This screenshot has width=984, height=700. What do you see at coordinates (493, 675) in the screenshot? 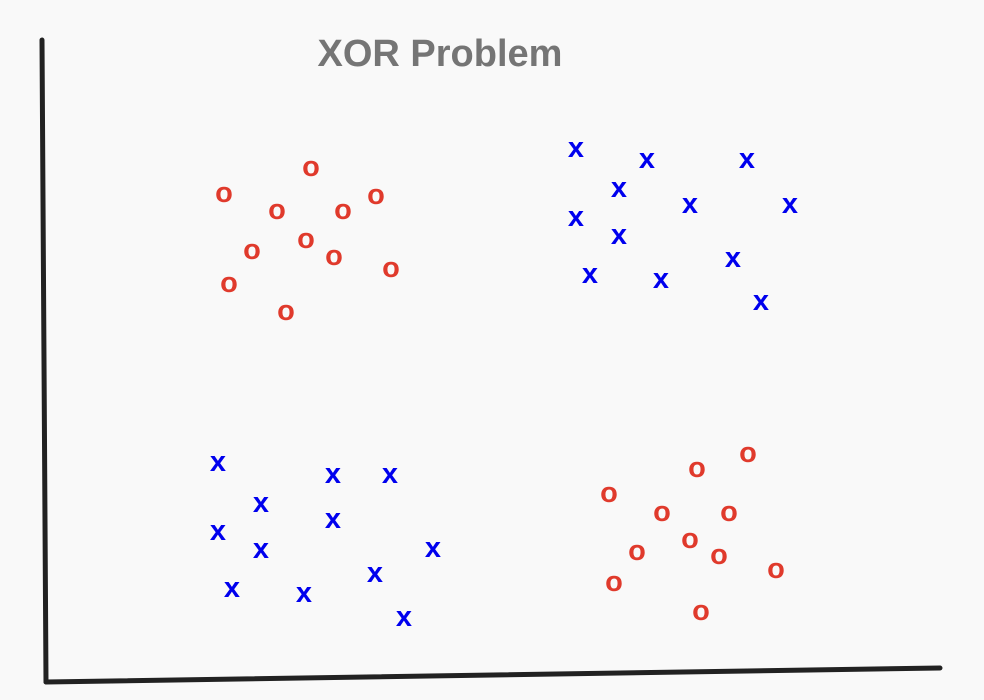
I see `x-axis` at bounding box center [493, 675].